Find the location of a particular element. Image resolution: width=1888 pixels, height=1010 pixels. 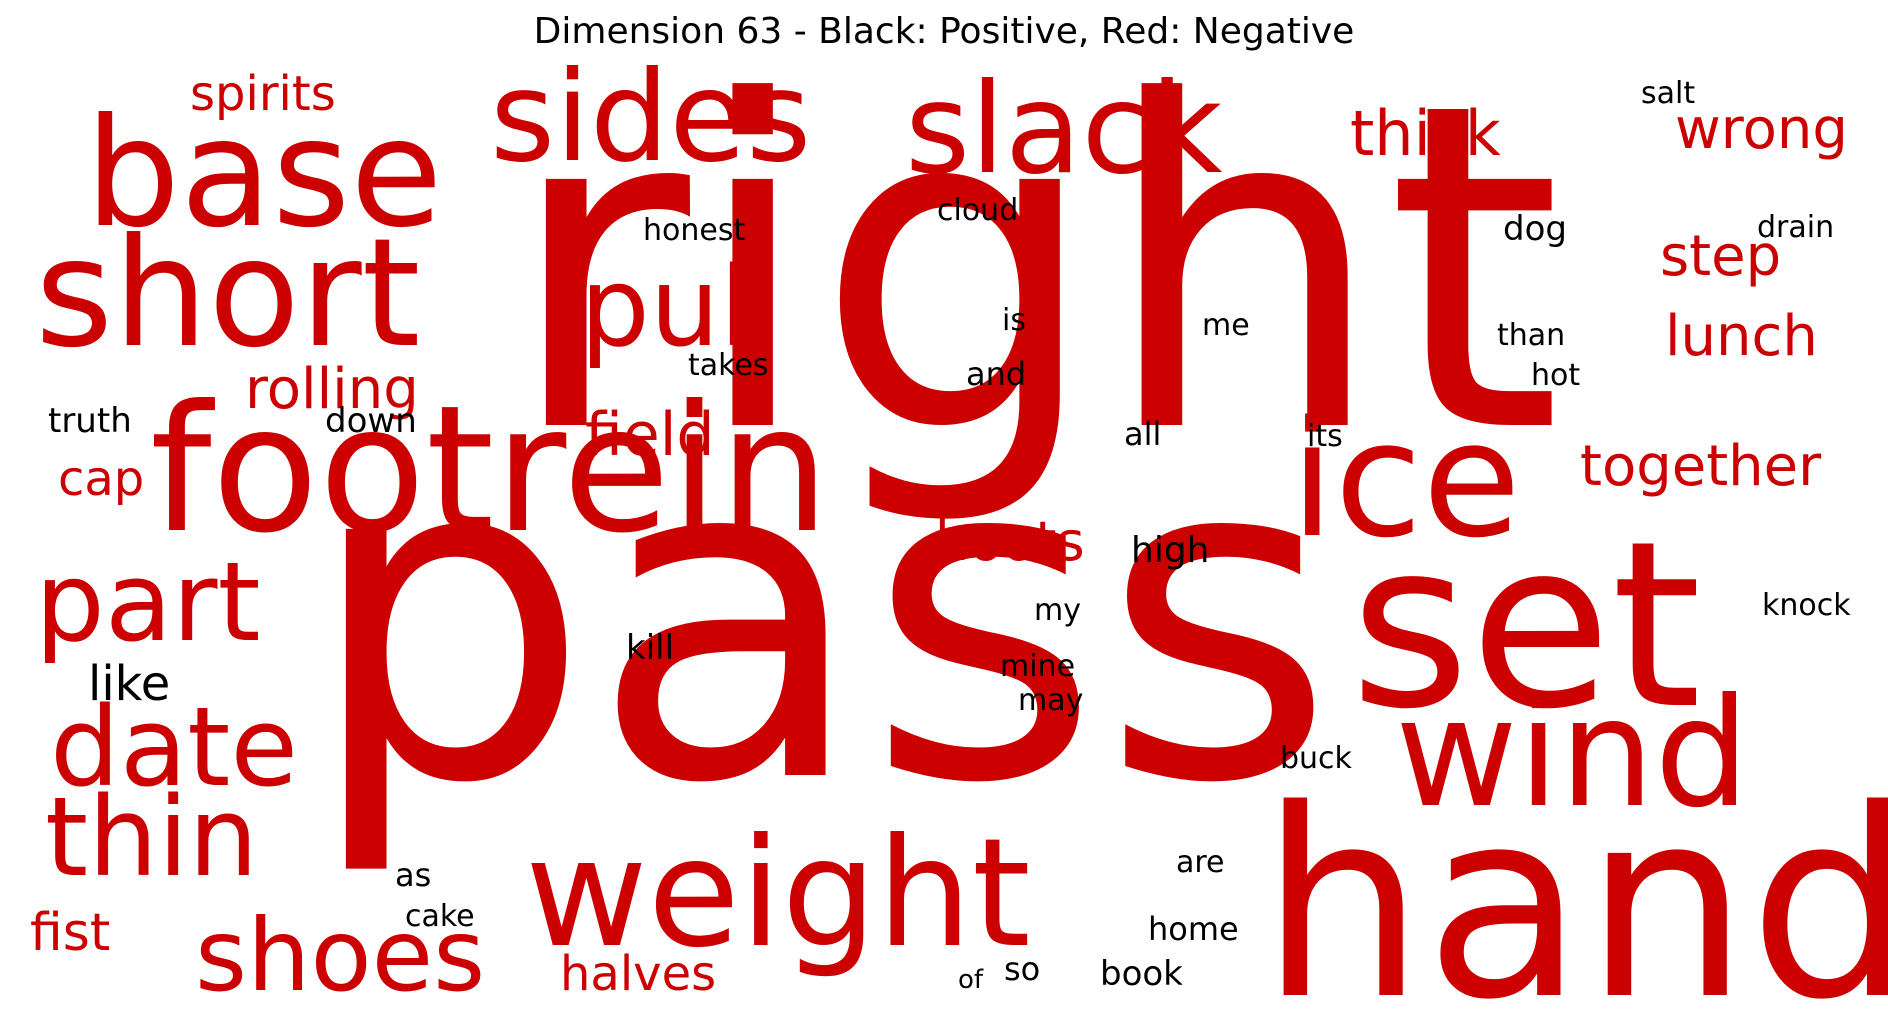

word-cap: cap is located at coordinates (101, 479).